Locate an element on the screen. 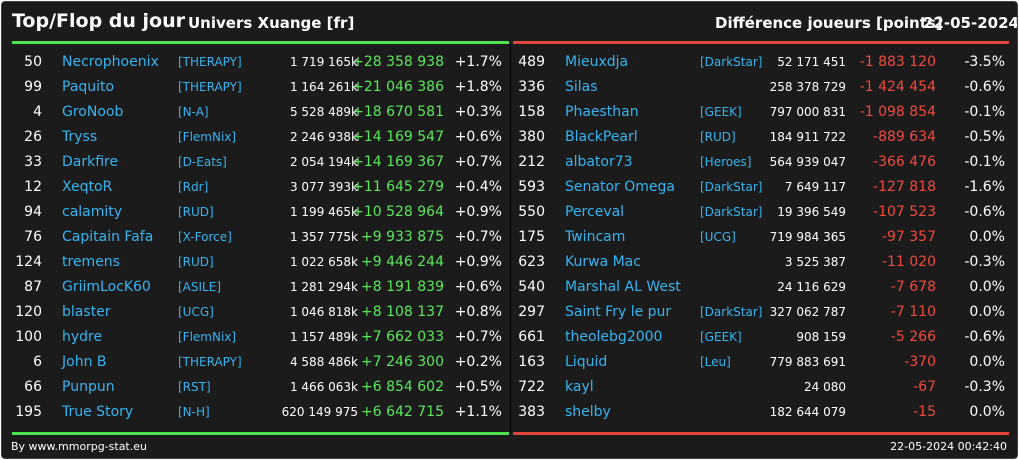 The image size is (1019, 460). points-difference: -15 is located at coordinates (924, 412).